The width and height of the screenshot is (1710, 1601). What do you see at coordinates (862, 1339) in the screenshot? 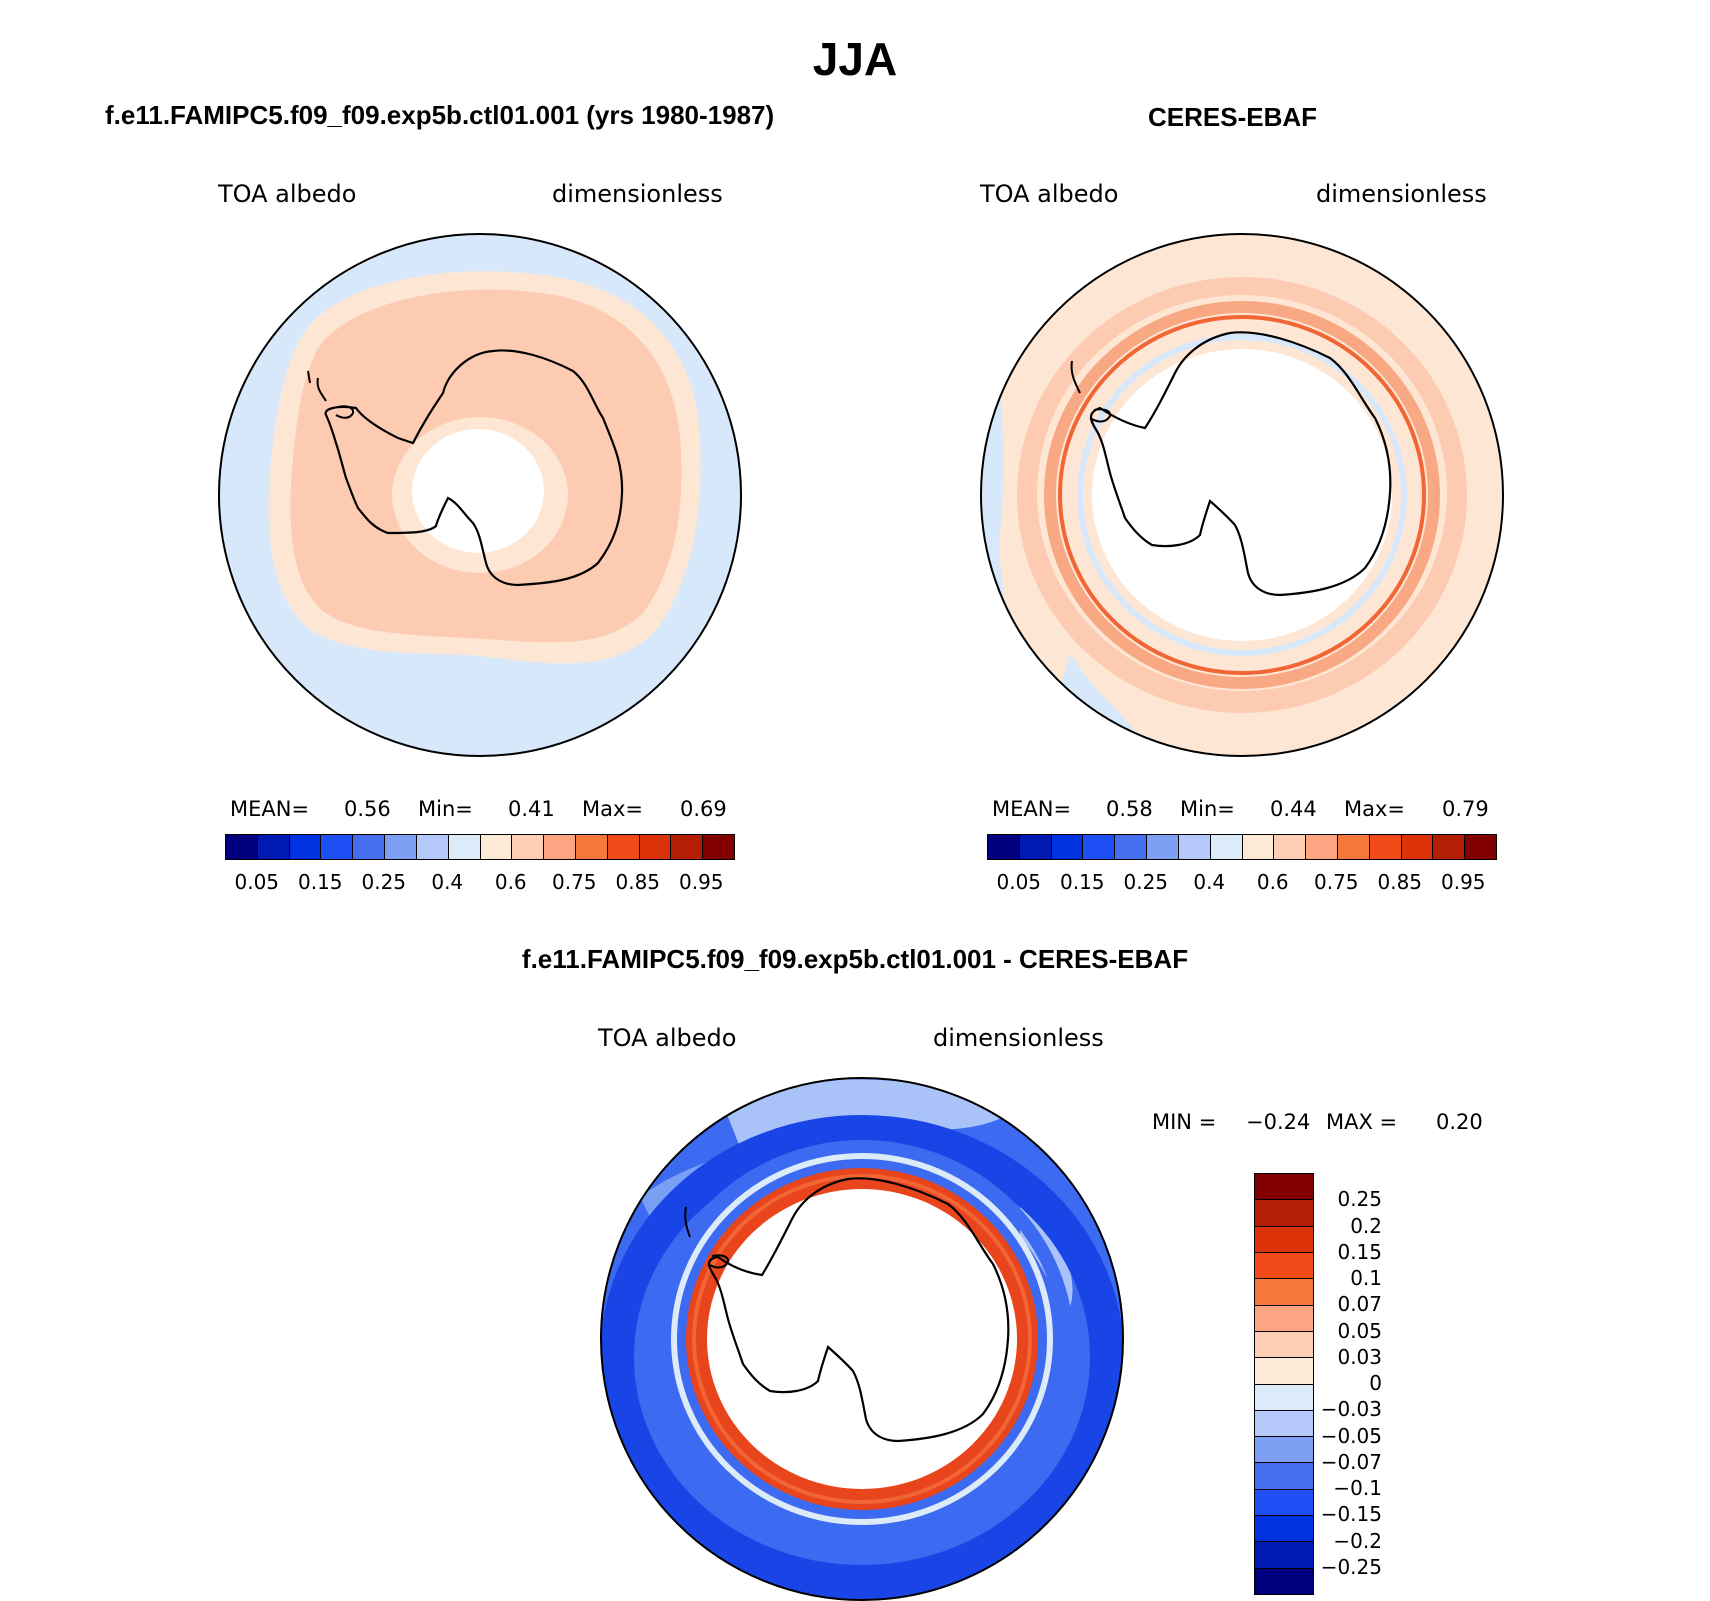
I see `panel-3-map` at bounding box center [862, 1339].